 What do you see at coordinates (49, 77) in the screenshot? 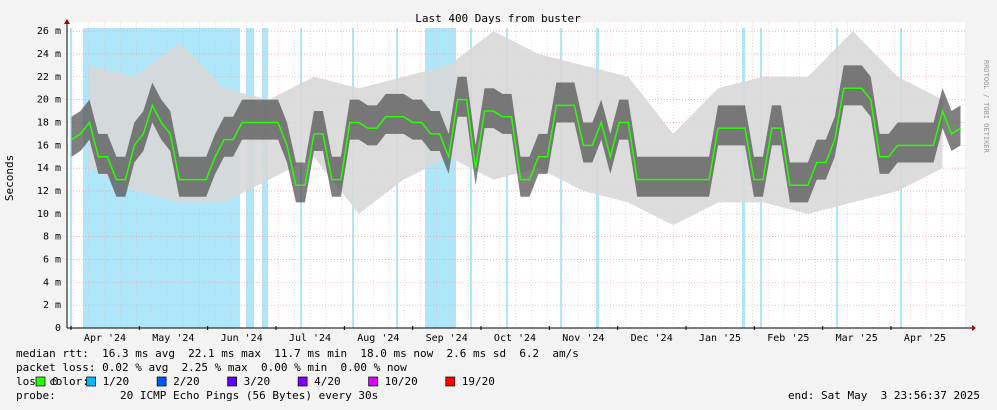
I see `y-tick-label: 22 m` at bounding box center [49, 77].